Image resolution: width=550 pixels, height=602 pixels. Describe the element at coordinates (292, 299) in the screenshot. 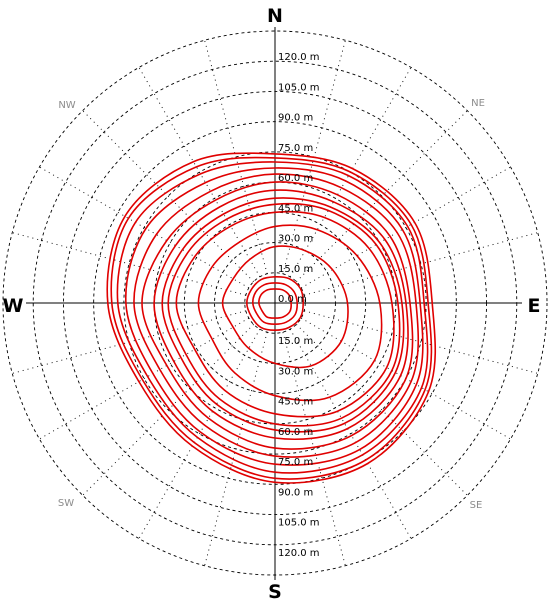

I see `radial-tick-label: 0.0 m` at that location.